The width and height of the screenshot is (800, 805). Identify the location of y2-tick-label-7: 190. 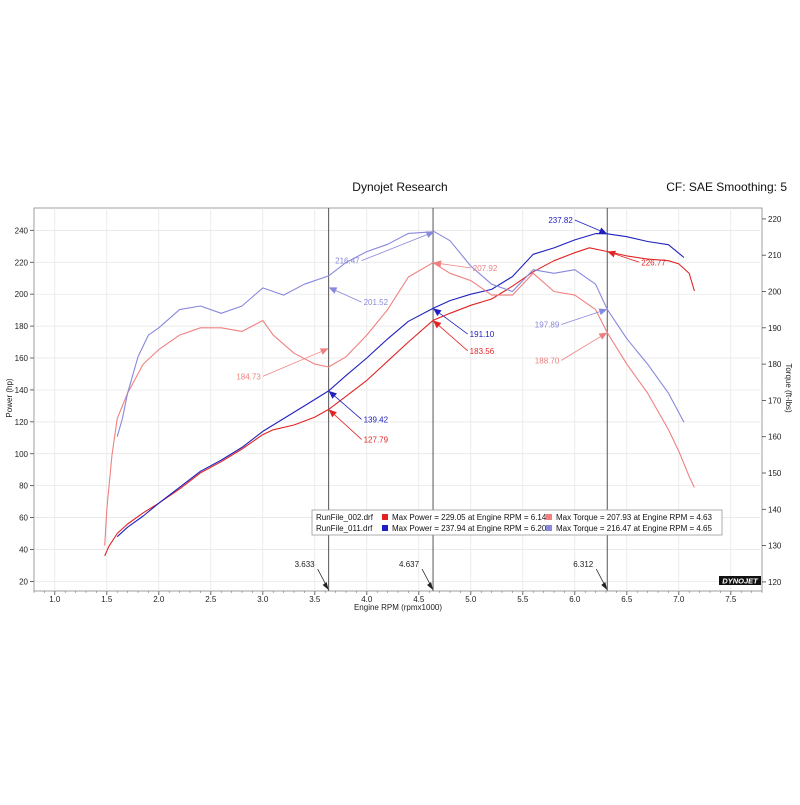
(775, 328).